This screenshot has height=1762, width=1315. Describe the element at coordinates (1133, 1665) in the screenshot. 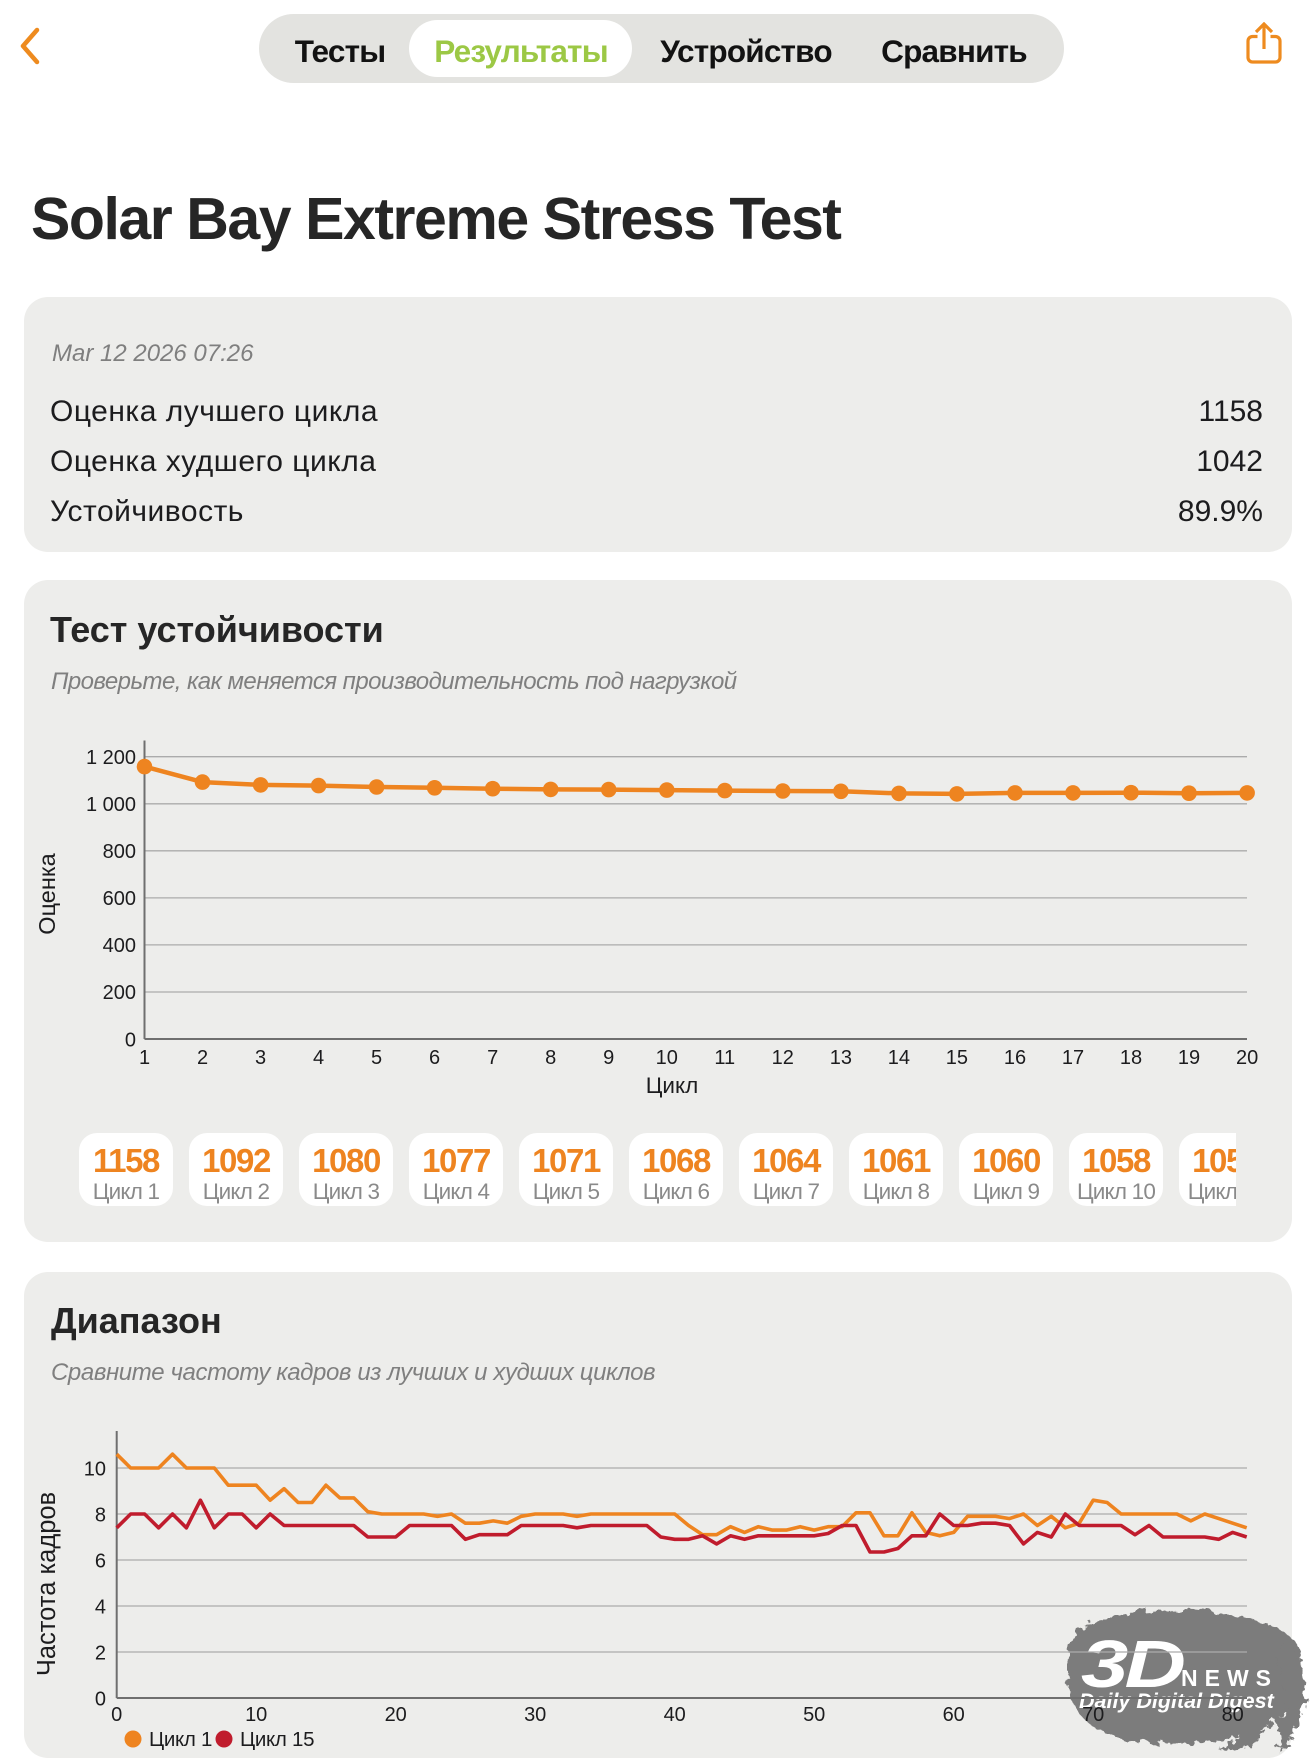

I see `svg-text: 3D` at that location.